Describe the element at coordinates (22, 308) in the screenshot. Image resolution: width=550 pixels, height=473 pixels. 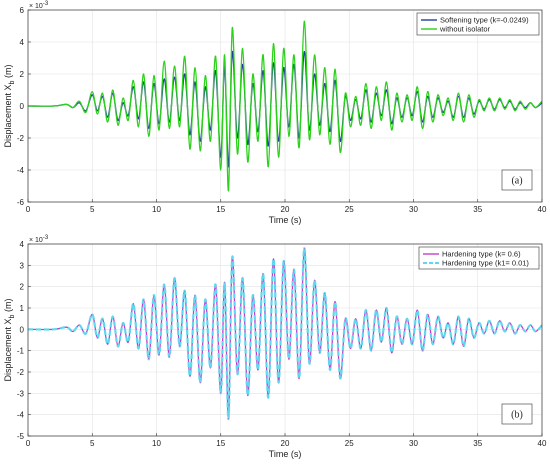
I see `y-tick-label: 1` at that location.